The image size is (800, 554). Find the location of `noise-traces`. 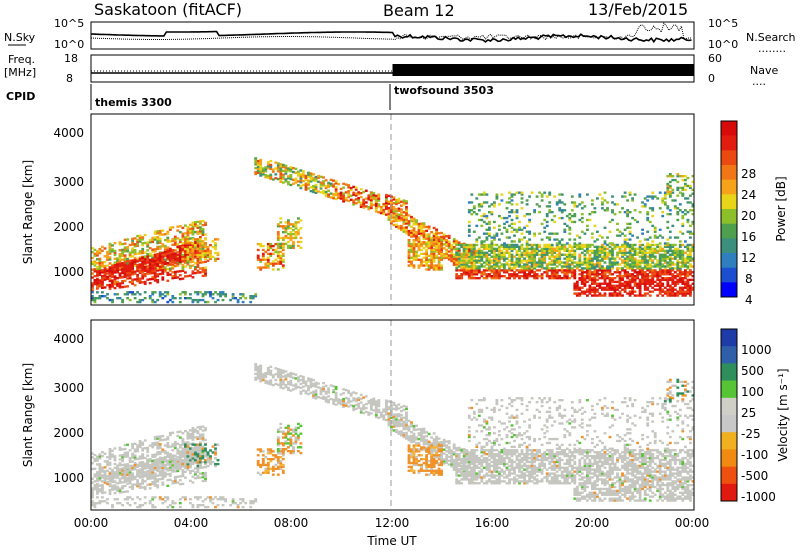

noise-traces is located at coordinates (391, 33).